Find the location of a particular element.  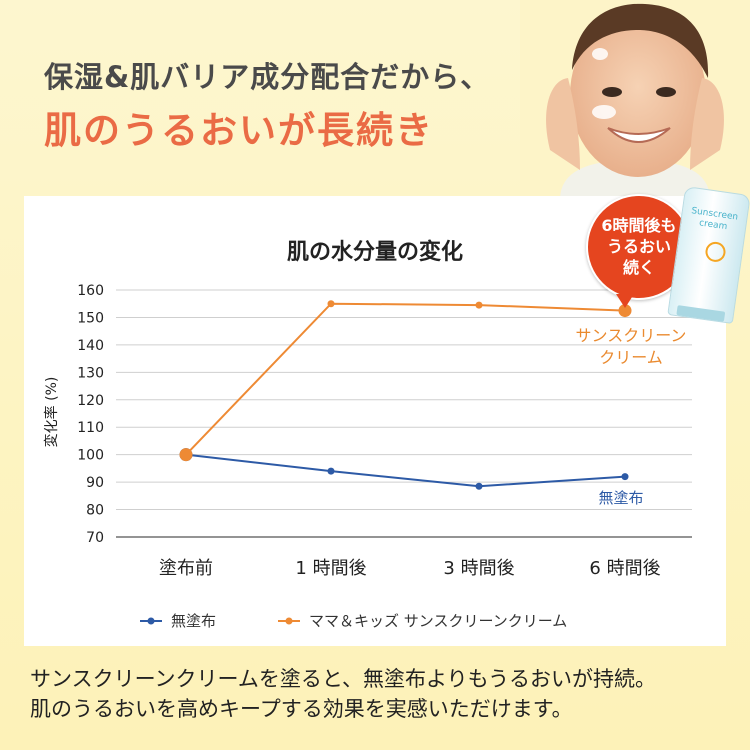

child-photo is located at coordinates (635, 100).